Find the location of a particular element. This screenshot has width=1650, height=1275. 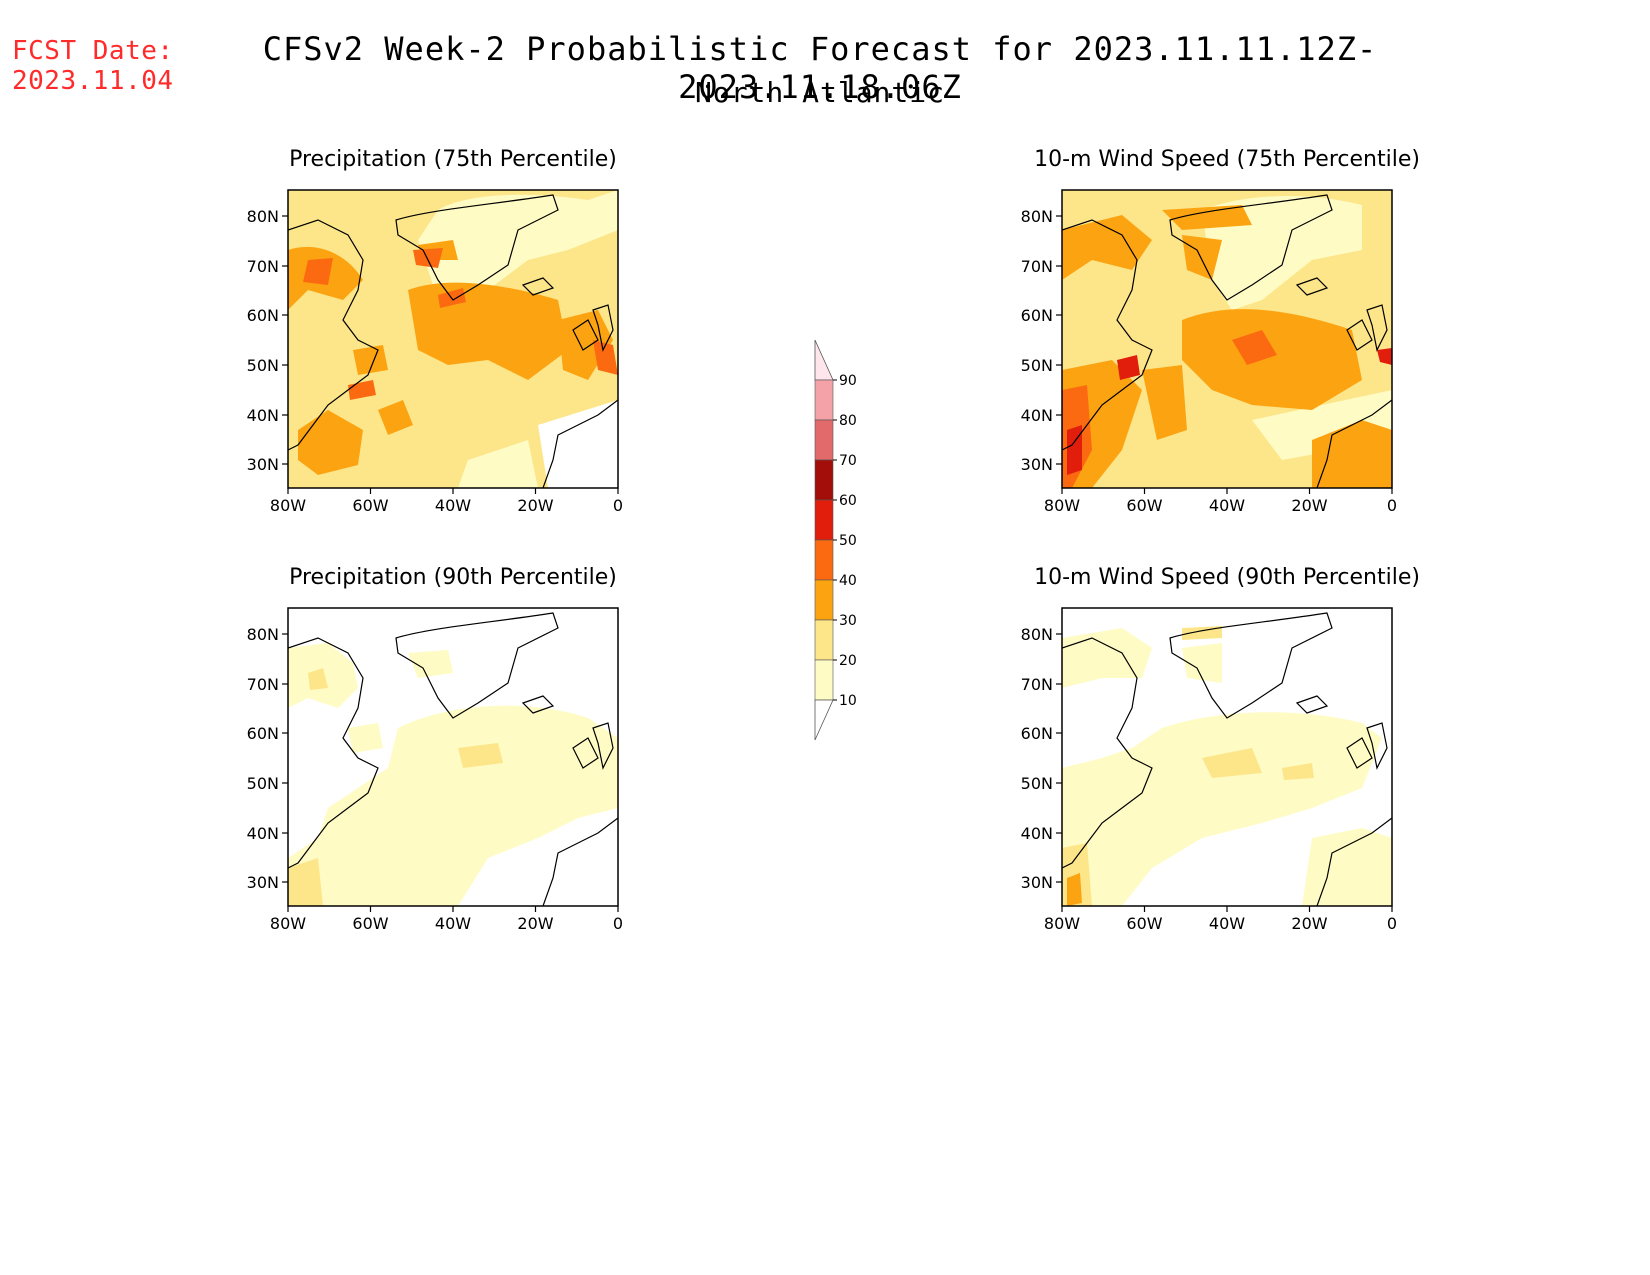

colorbar: 10 20 30 40 50 60 70 80 90 is located at coordinates (835, 540).